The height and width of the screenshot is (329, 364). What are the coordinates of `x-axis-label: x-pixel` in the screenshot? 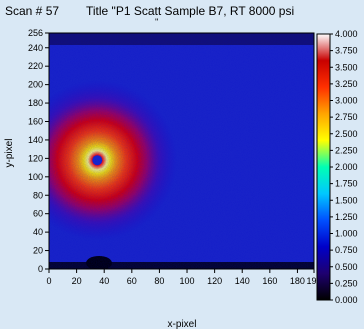 It's located at (182, 324).